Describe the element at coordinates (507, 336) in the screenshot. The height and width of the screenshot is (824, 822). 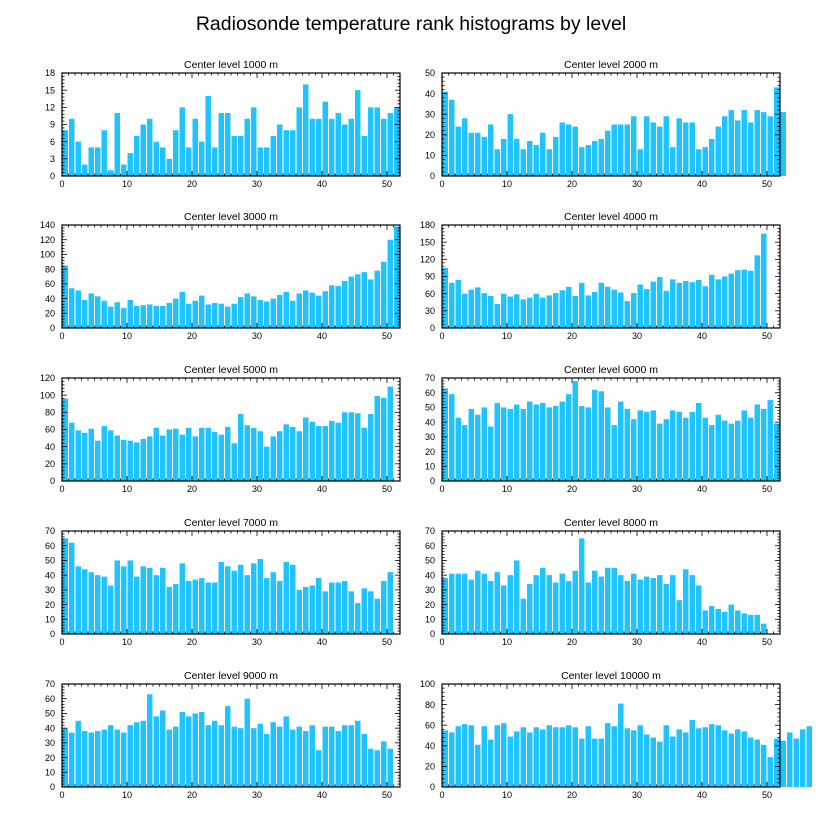
I see `x-tick-label: 10` at that location.